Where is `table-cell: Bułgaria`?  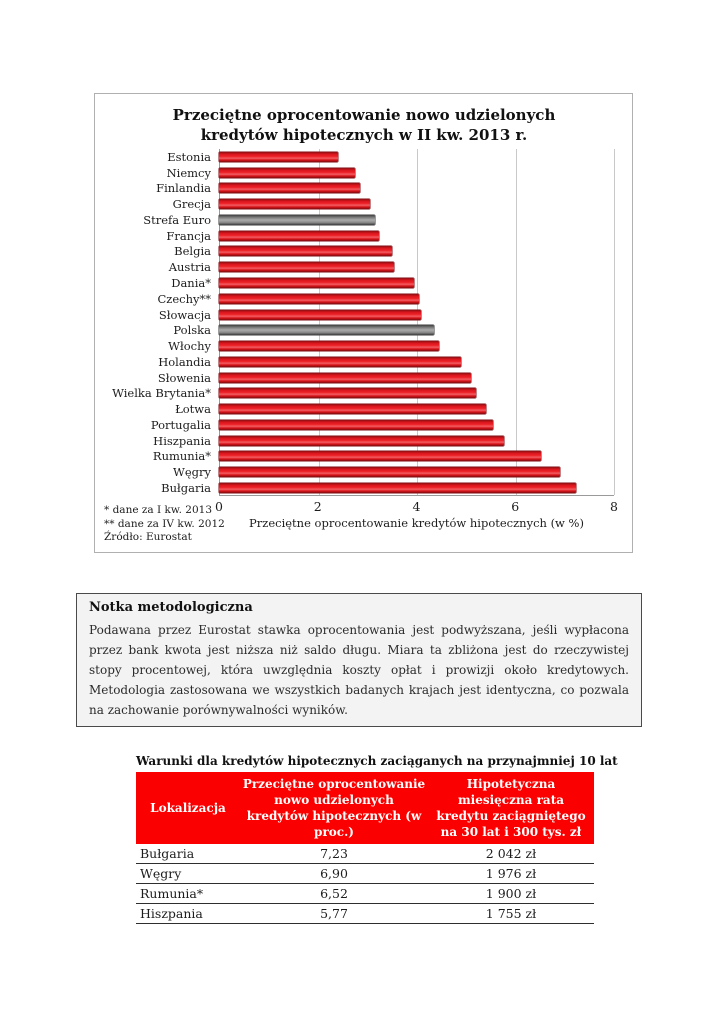
table-cell: Bułgaria is located at coordinates (167, 853).